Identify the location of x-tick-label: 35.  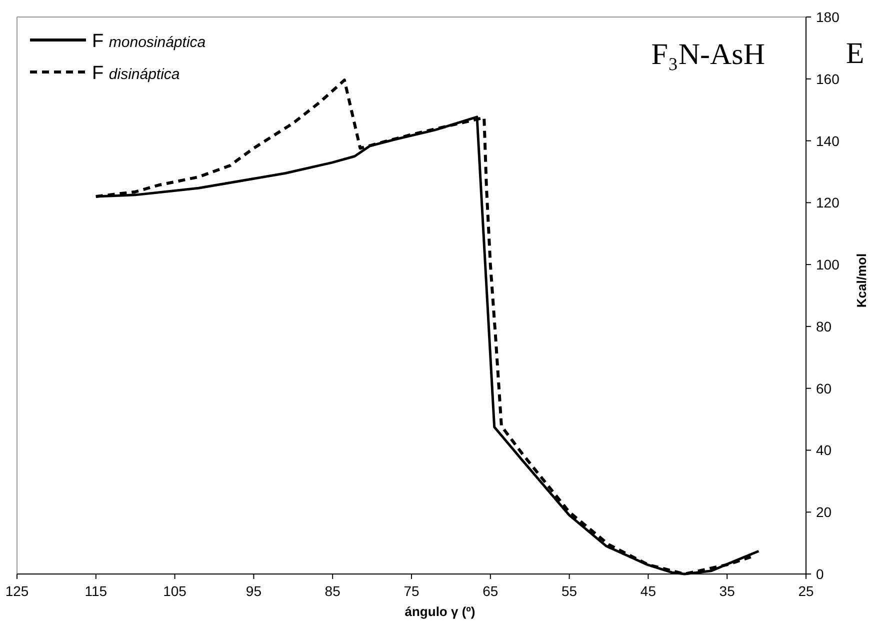
(727, 591).